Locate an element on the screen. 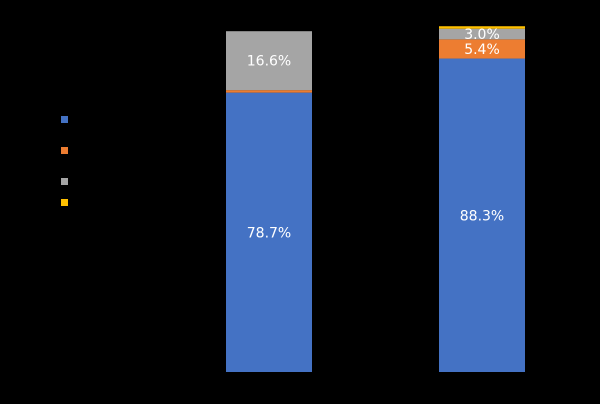 Image resolution: width=600 pixels, height=404 pixels. data-label: 3.0% is located at coordinates (482, 35).